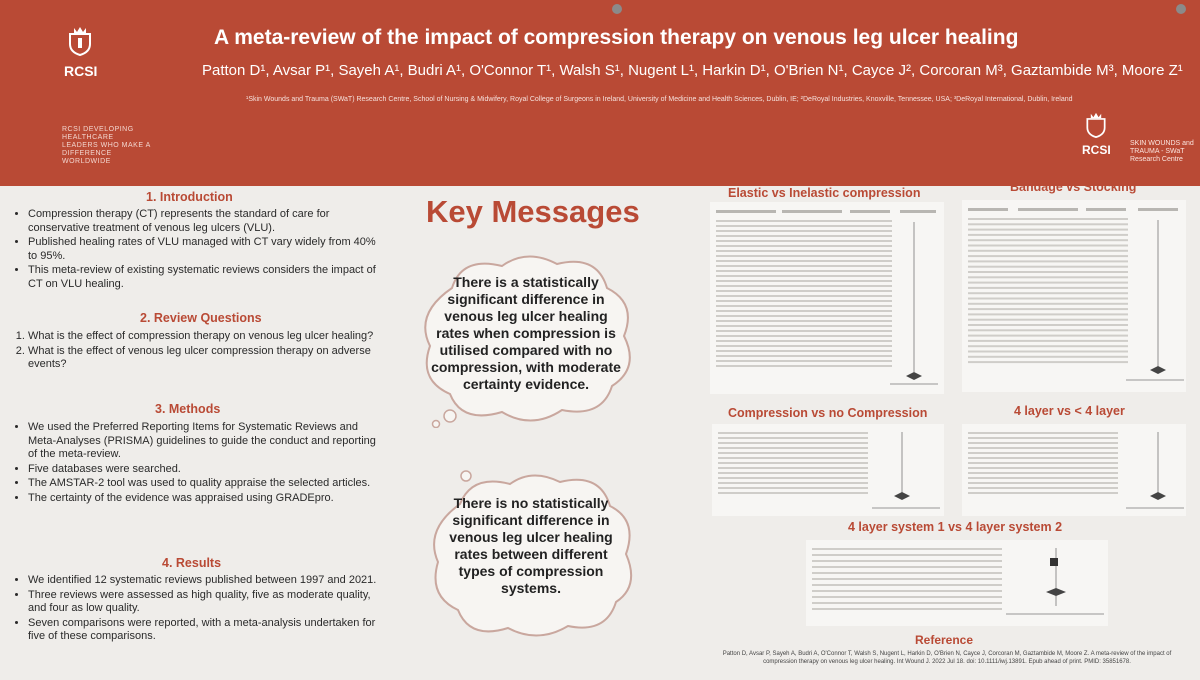  I want to click on plot-title-system: 4 layer system 1 vs 4 layer system 2, so click(955, 527).